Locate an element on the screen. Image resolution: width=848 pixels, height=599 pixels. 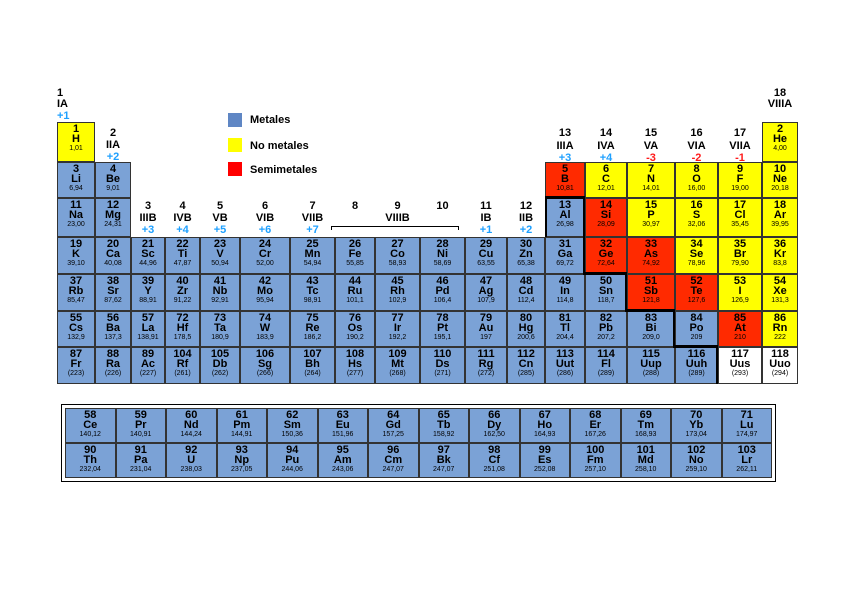
group-roman: VIA is located at coordinates (696, 146).